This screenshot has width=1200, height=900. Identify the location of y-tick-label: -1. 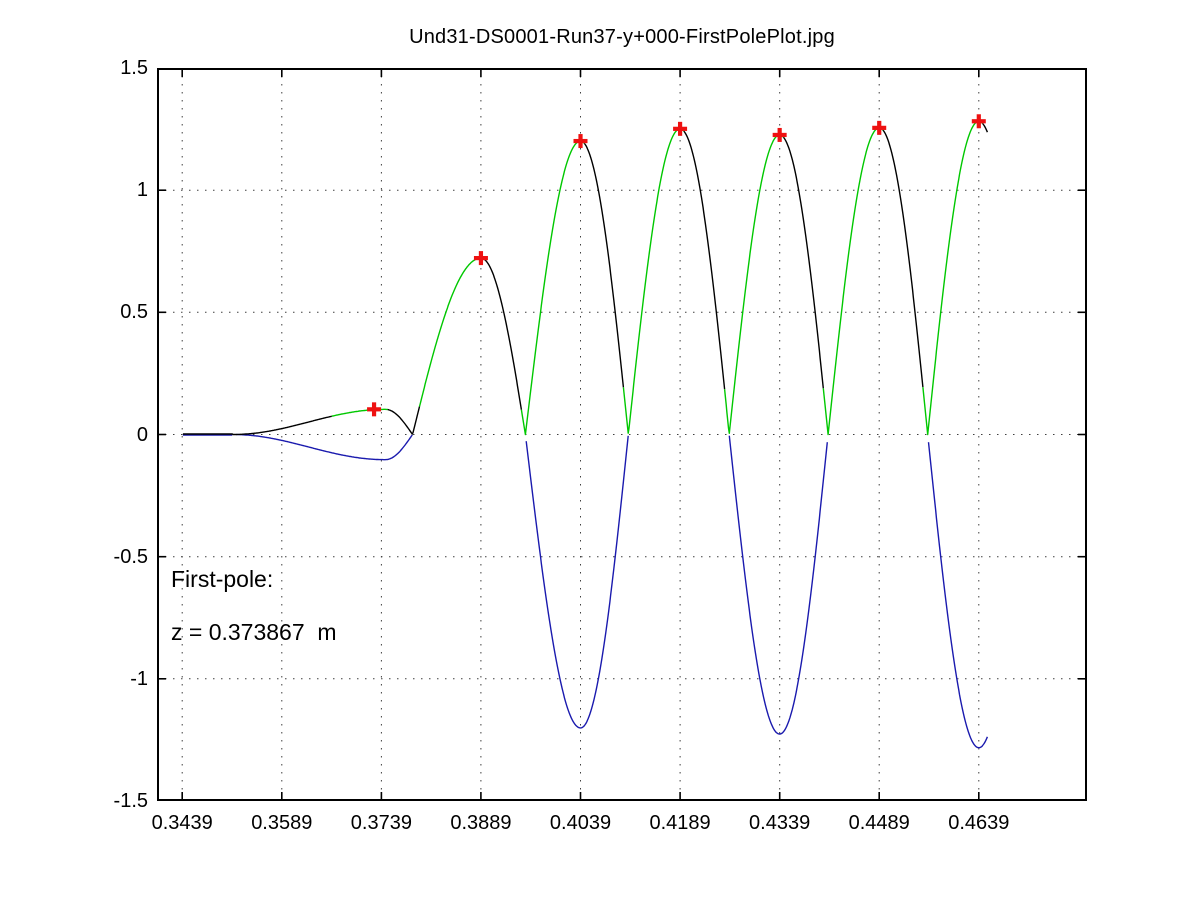
(139, 678).